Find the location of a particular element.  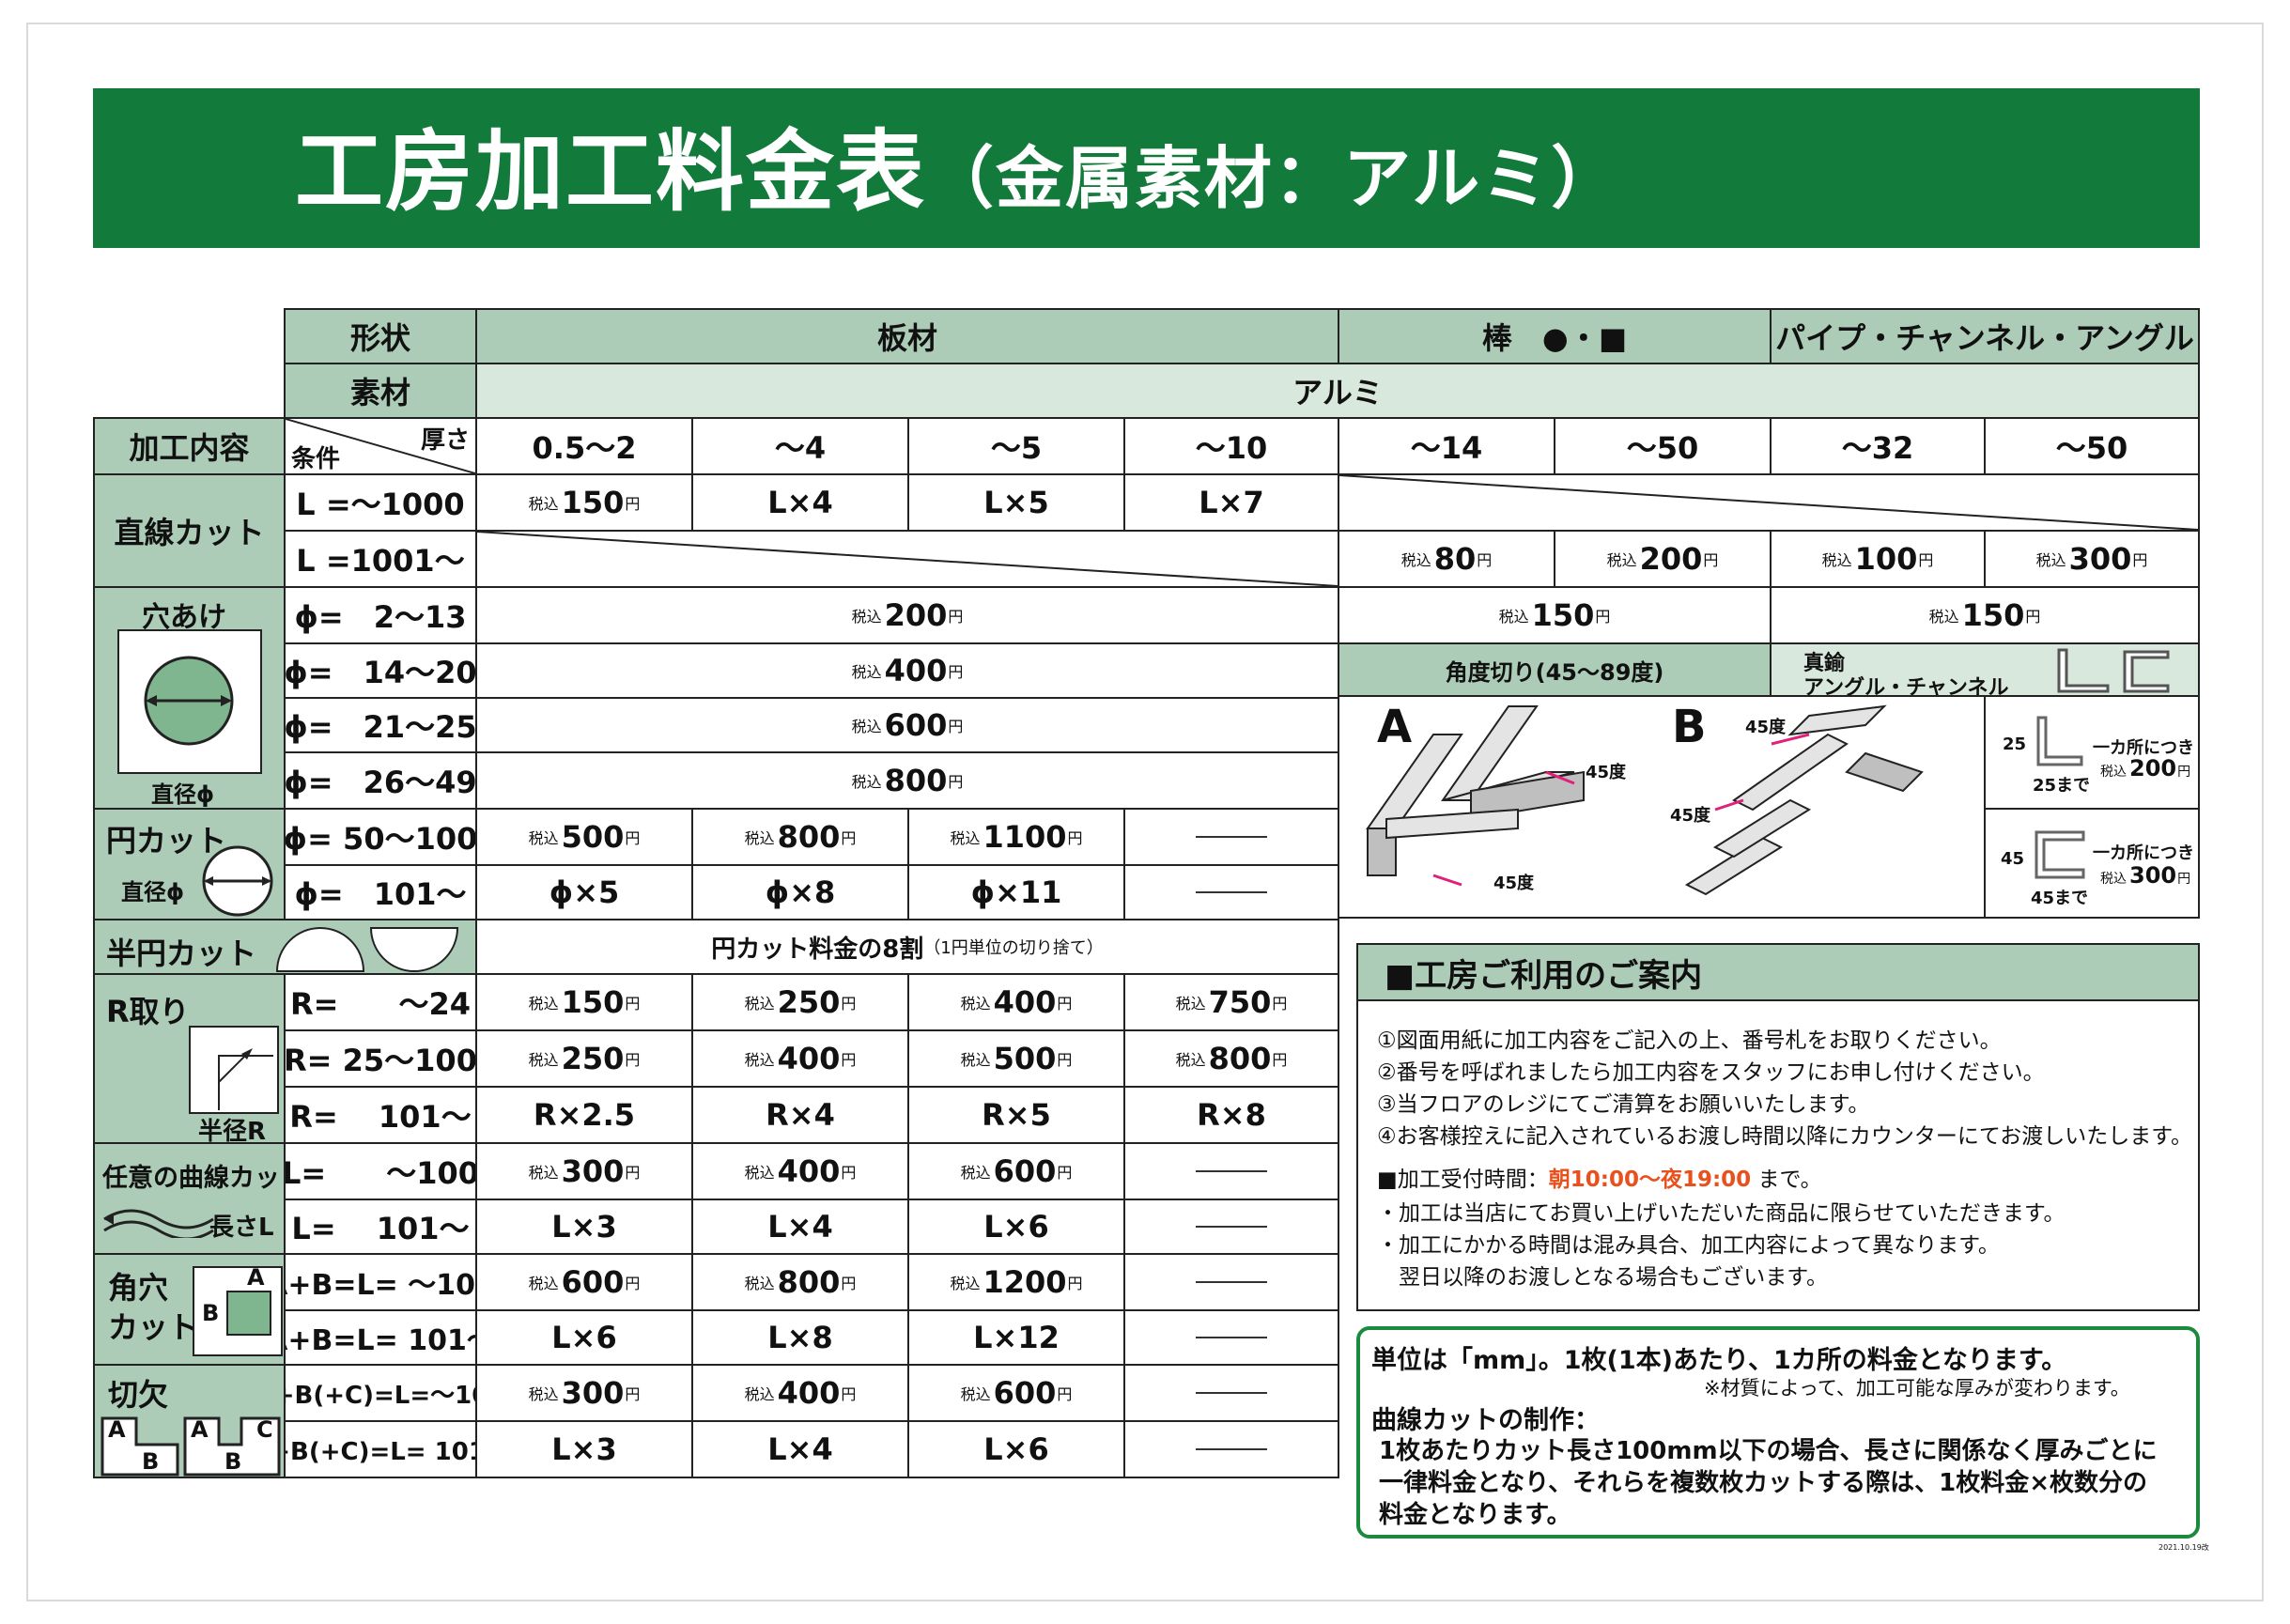

hole-label: 穴あけ is located at coordinates (184, 618).